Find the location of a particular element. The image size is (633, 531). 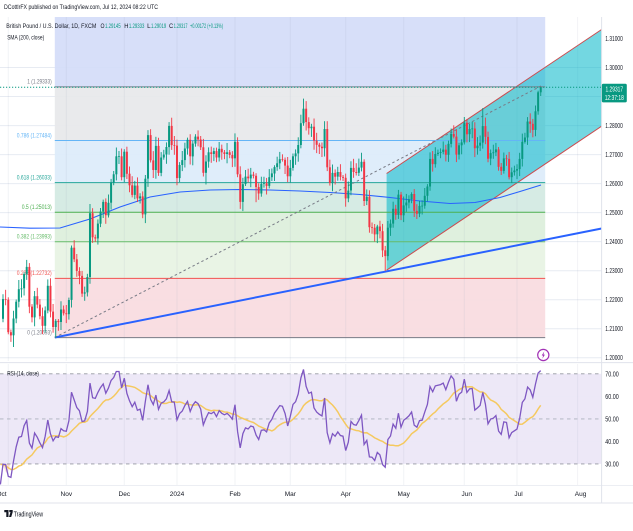

svg-text: Nov is located at coordinates (67, 494).